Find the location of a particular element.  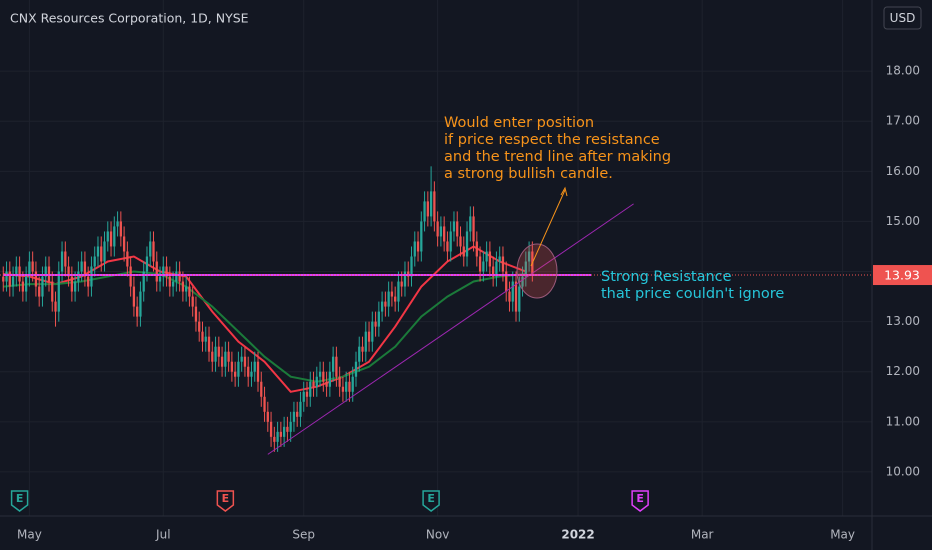

annotation-text: if price respect the resistance is located at coordinates (552, 140).